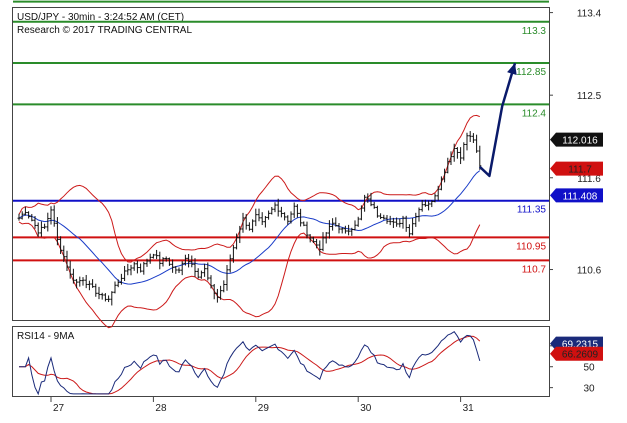 Image resolution: width=627 pixels, height=423 pixels. I want to click on rsi-tick-label-1: 50, so click(589, 368).